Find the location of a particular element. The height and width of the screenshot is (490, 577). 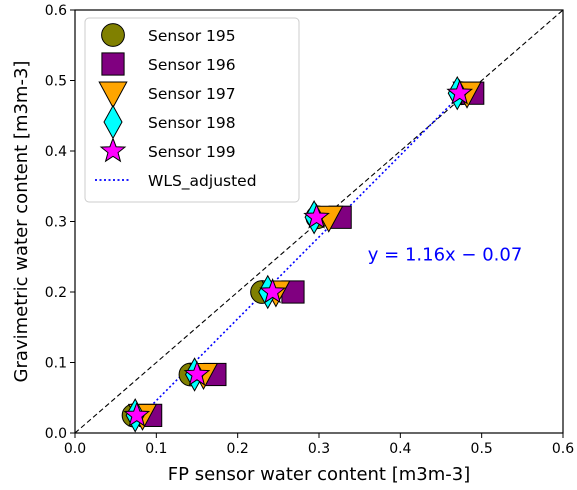

y-tick-label: 0.6 is located at coordinates (56, 11).